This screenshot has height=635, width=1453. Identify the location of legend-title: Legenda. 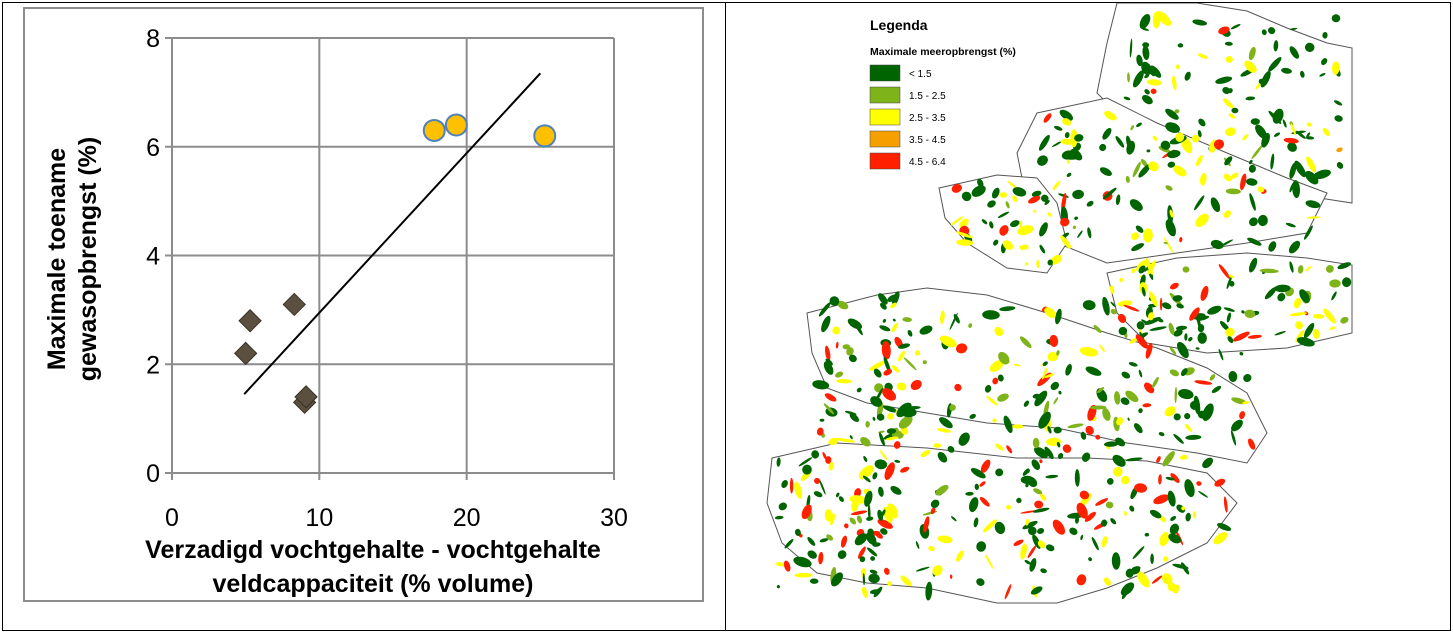
(899, 25).